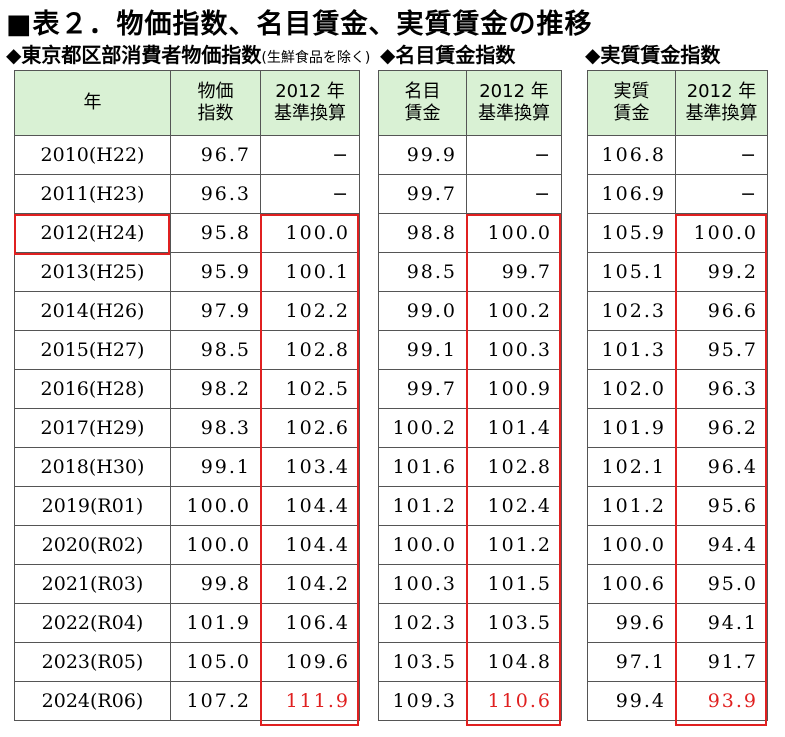 The image size is (785, 737). Describe the element at coordinates (310, 194) in the screenshot. I see `cpi-2012-cell: −` at that location.